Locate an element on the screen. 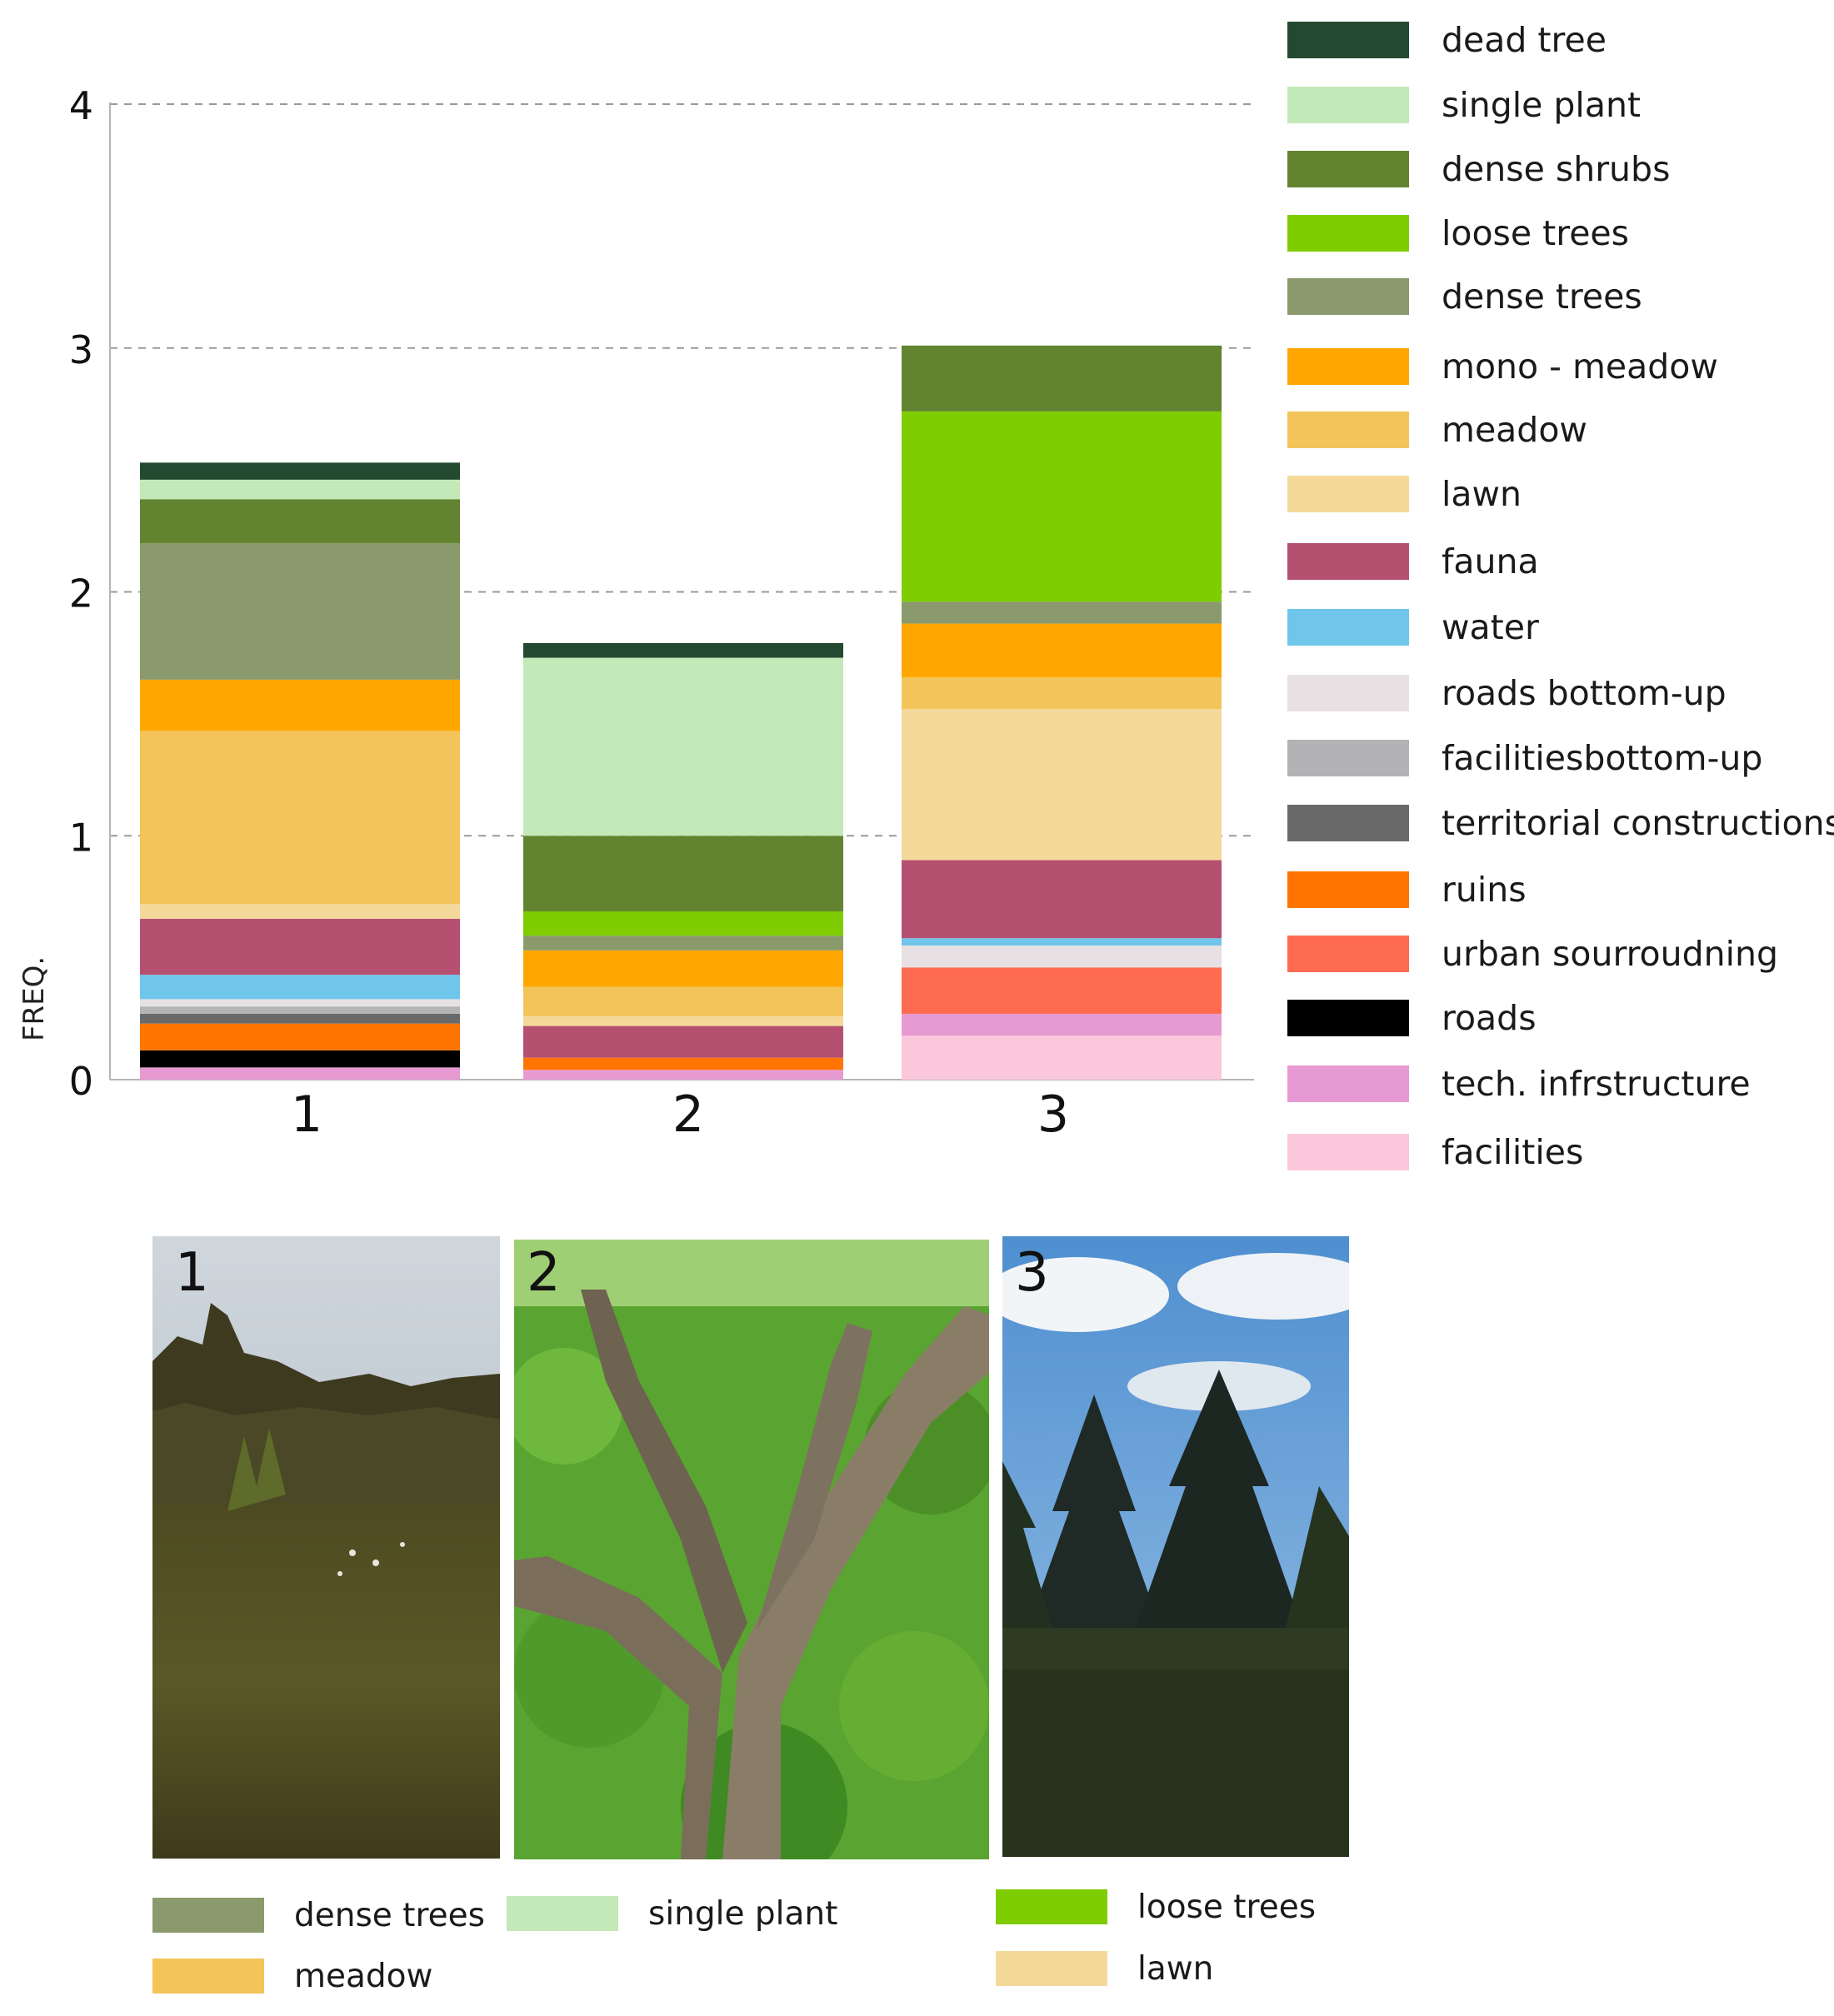 Image resolution: width=1834 pixels, height=2016 pixels. legend-item-facilities: facilities is located at coordinates (1558, 1153).